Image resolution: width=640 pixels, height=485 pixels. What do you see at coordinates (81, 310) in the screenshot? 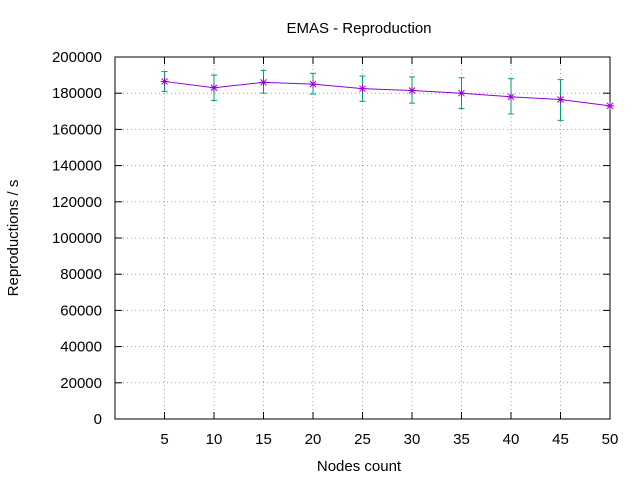
I see `y-tick-label: 60000` at bounding box center [81, 310].